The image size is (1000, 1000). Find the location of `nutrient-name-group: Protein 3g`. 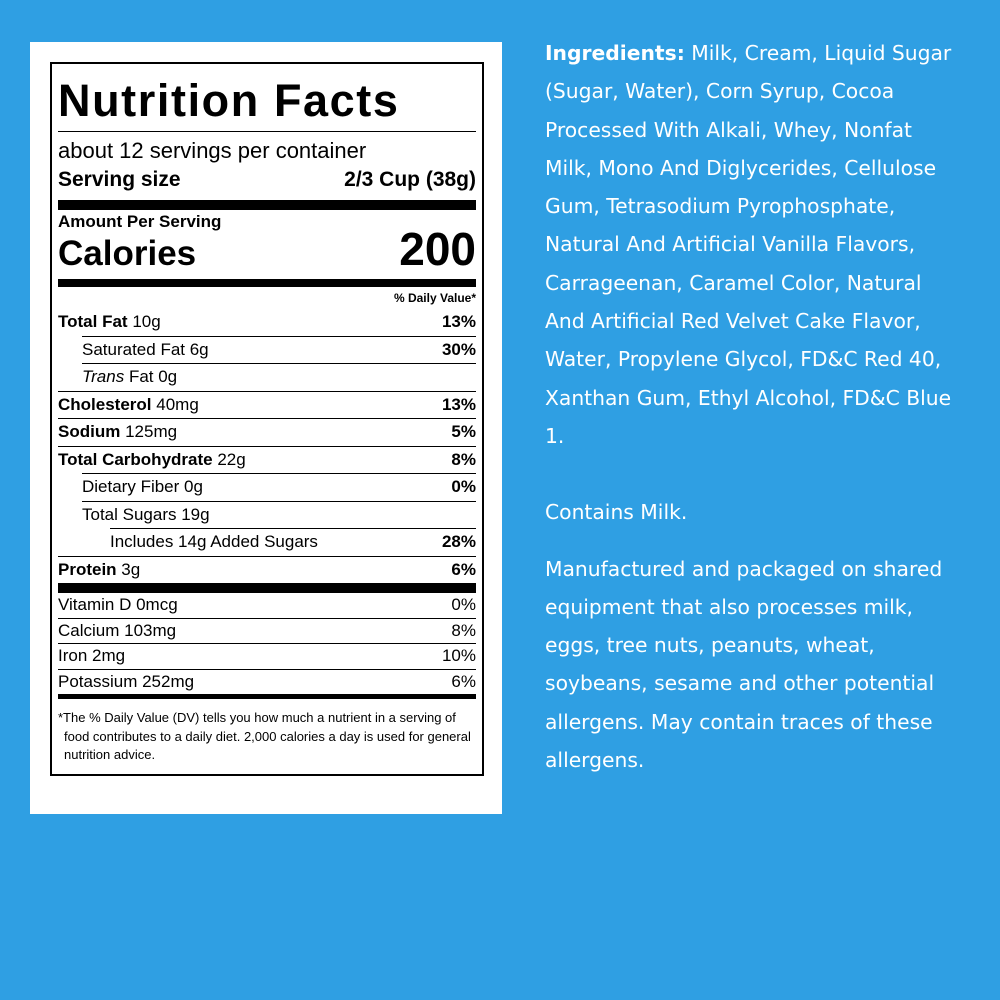

nutrient-name-group: Protein 3g is located at coordinates (99, 570).